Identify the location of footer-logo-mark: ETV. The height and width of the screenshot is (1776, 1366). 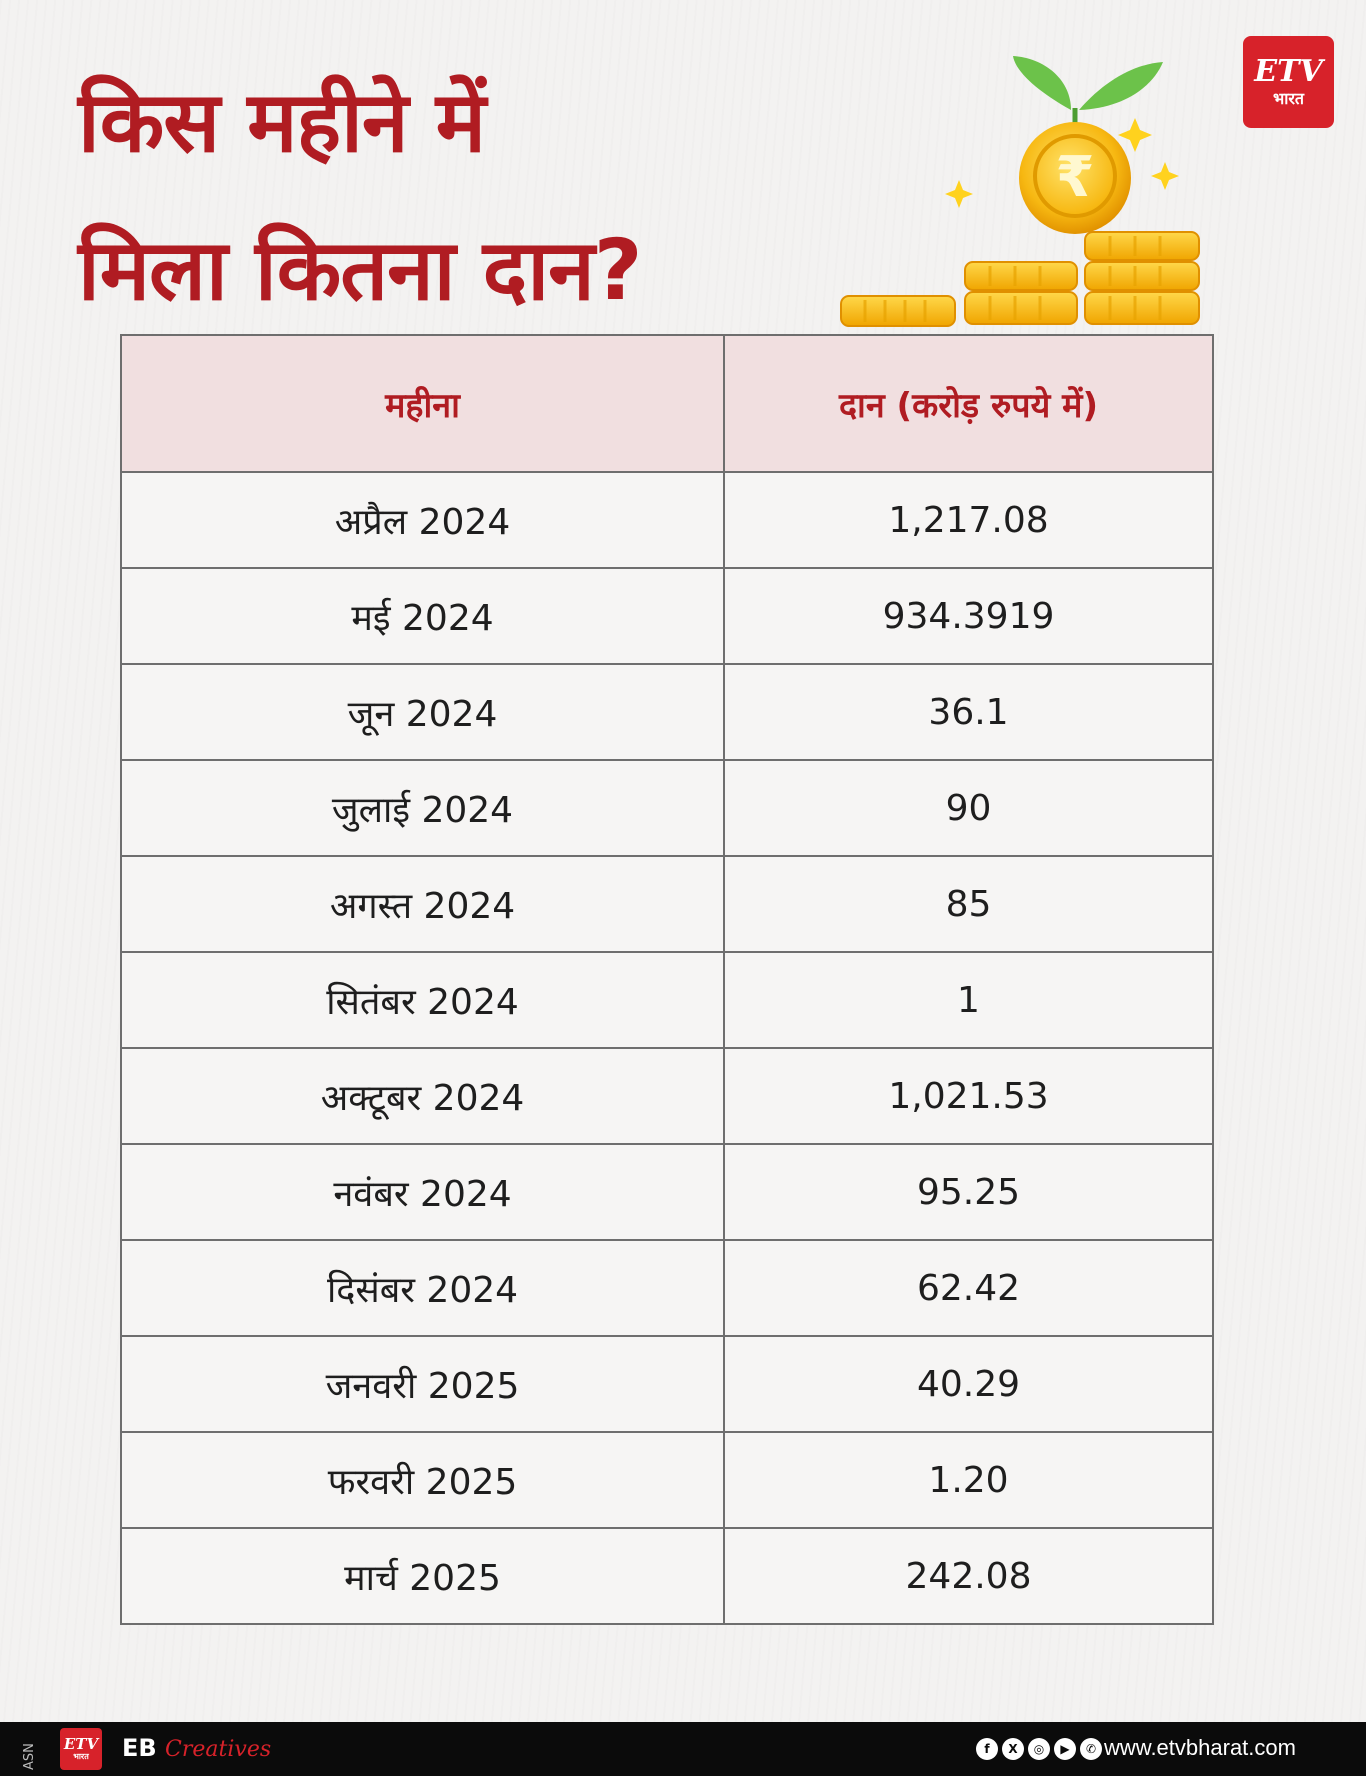
(81, 1744).